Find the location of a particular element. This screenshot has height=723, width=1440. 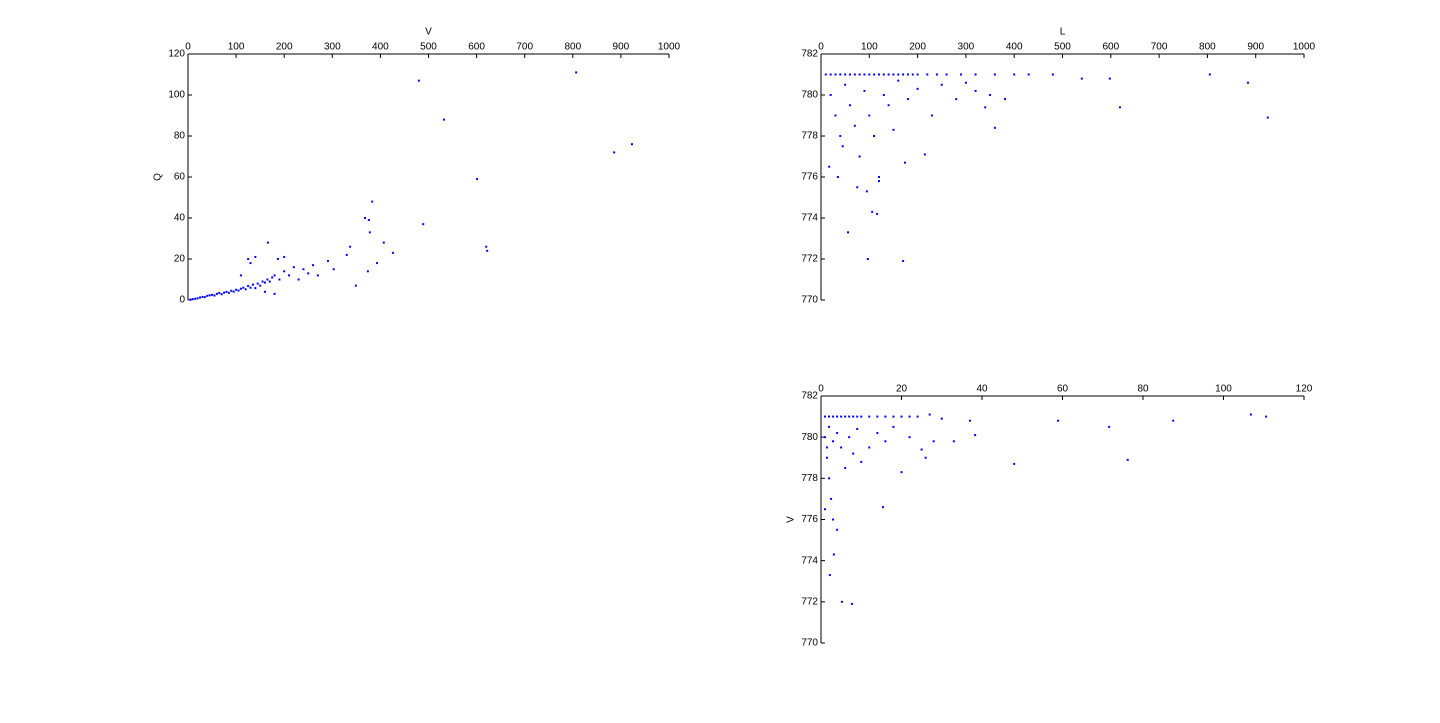

x-tick-label: 1000 is located at coordinates (669, 47).